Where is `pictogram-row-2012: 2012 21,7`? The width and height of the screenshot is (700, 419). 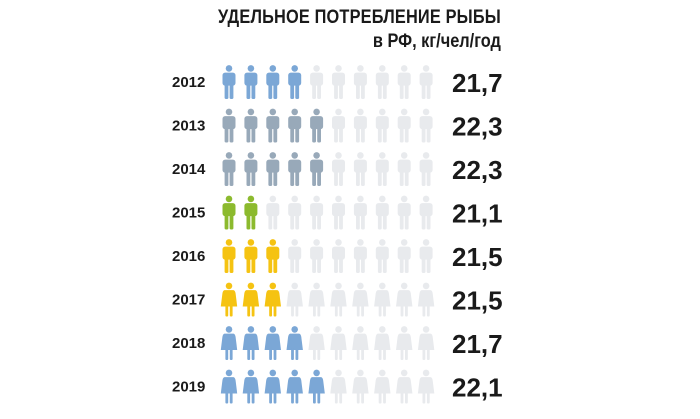
pictogram-row-2012: 2012 21,7 is located at coordinates (337, 82).